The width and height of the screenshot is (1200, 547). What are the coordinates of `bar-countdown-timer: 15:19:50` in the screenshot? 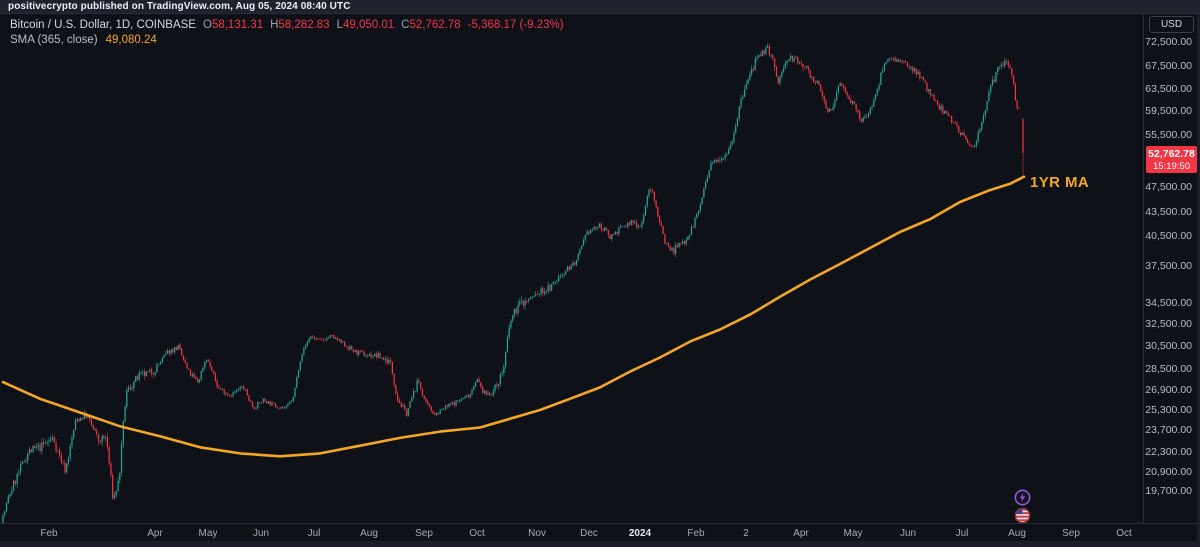 It's located at (1171, 166).